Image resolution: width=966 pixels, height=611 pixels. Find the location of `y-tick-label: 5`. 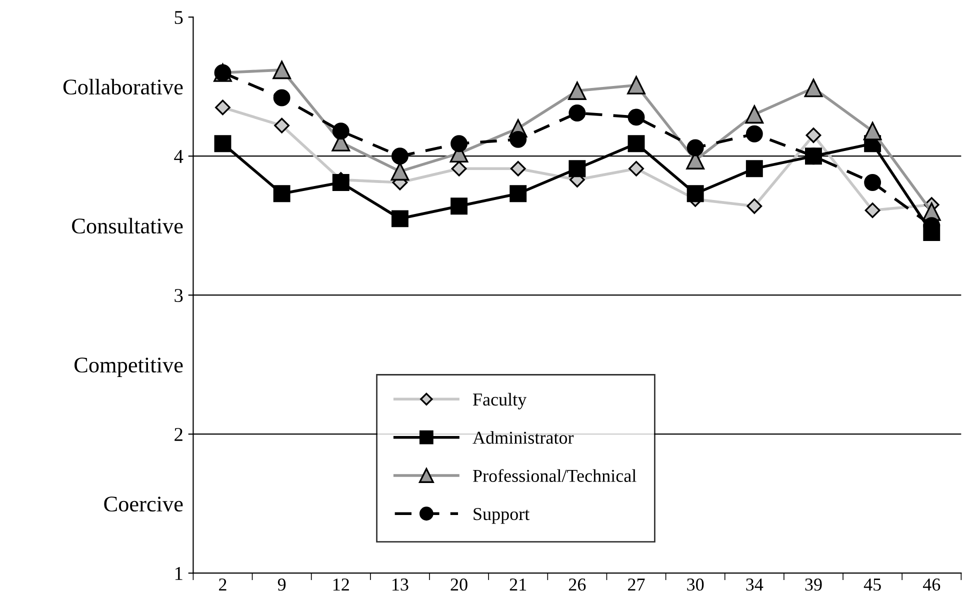

y-tick-label: 5 is located at coordinates (178, 17).